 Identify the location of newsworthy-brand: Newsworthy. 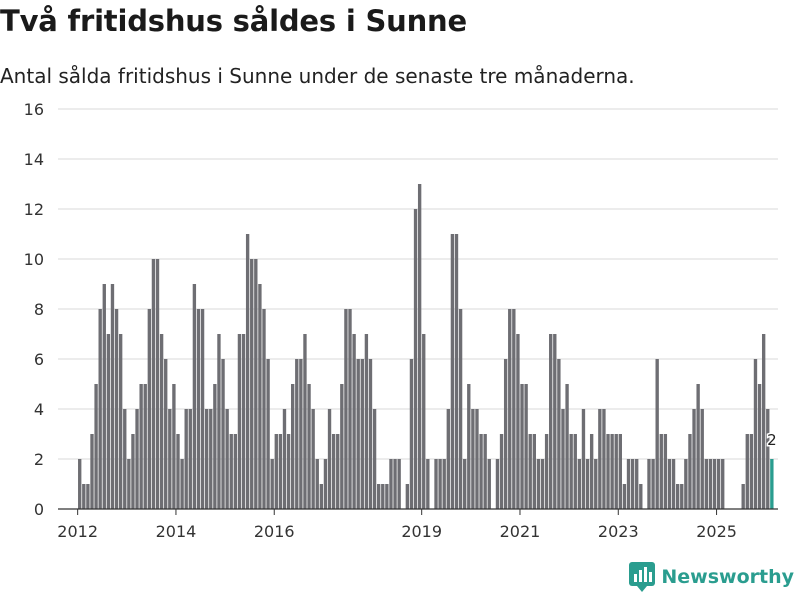
(711, 577).